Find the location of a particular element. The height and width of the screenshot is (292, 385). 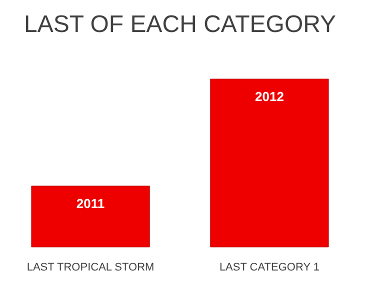

x-tick-label: LAST TROPICAL STORM is located at coordinates (90, 268).